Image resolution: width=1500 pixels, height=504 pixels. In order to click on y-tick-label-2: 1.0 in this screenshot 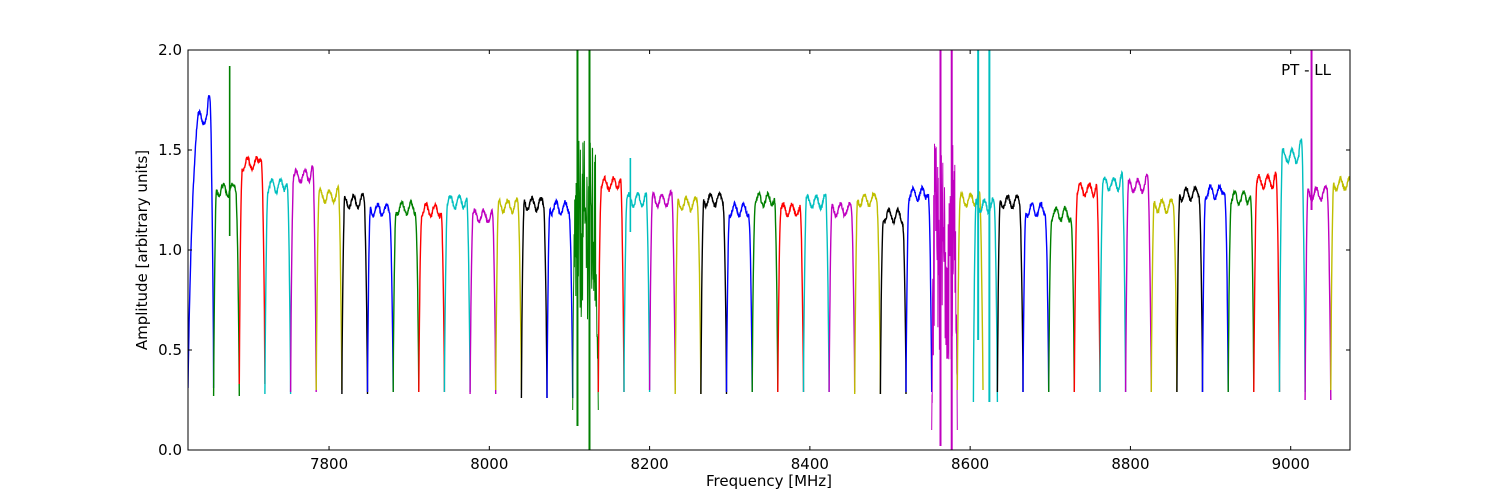, I will do `click(170, 250)`.